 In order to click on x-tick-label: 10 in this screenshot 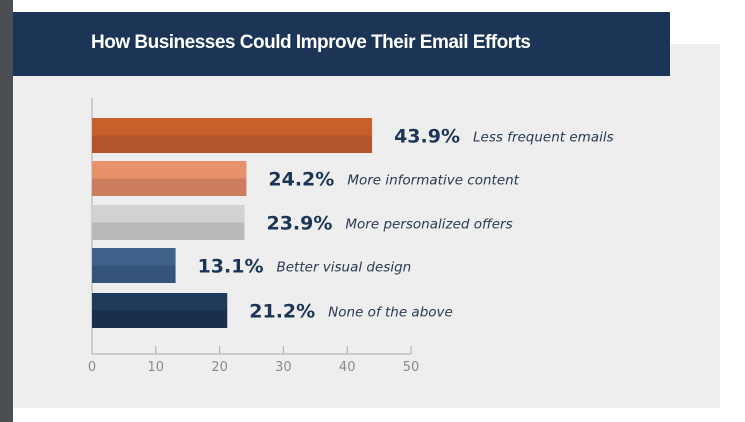, I will do `click(156, 367)`.